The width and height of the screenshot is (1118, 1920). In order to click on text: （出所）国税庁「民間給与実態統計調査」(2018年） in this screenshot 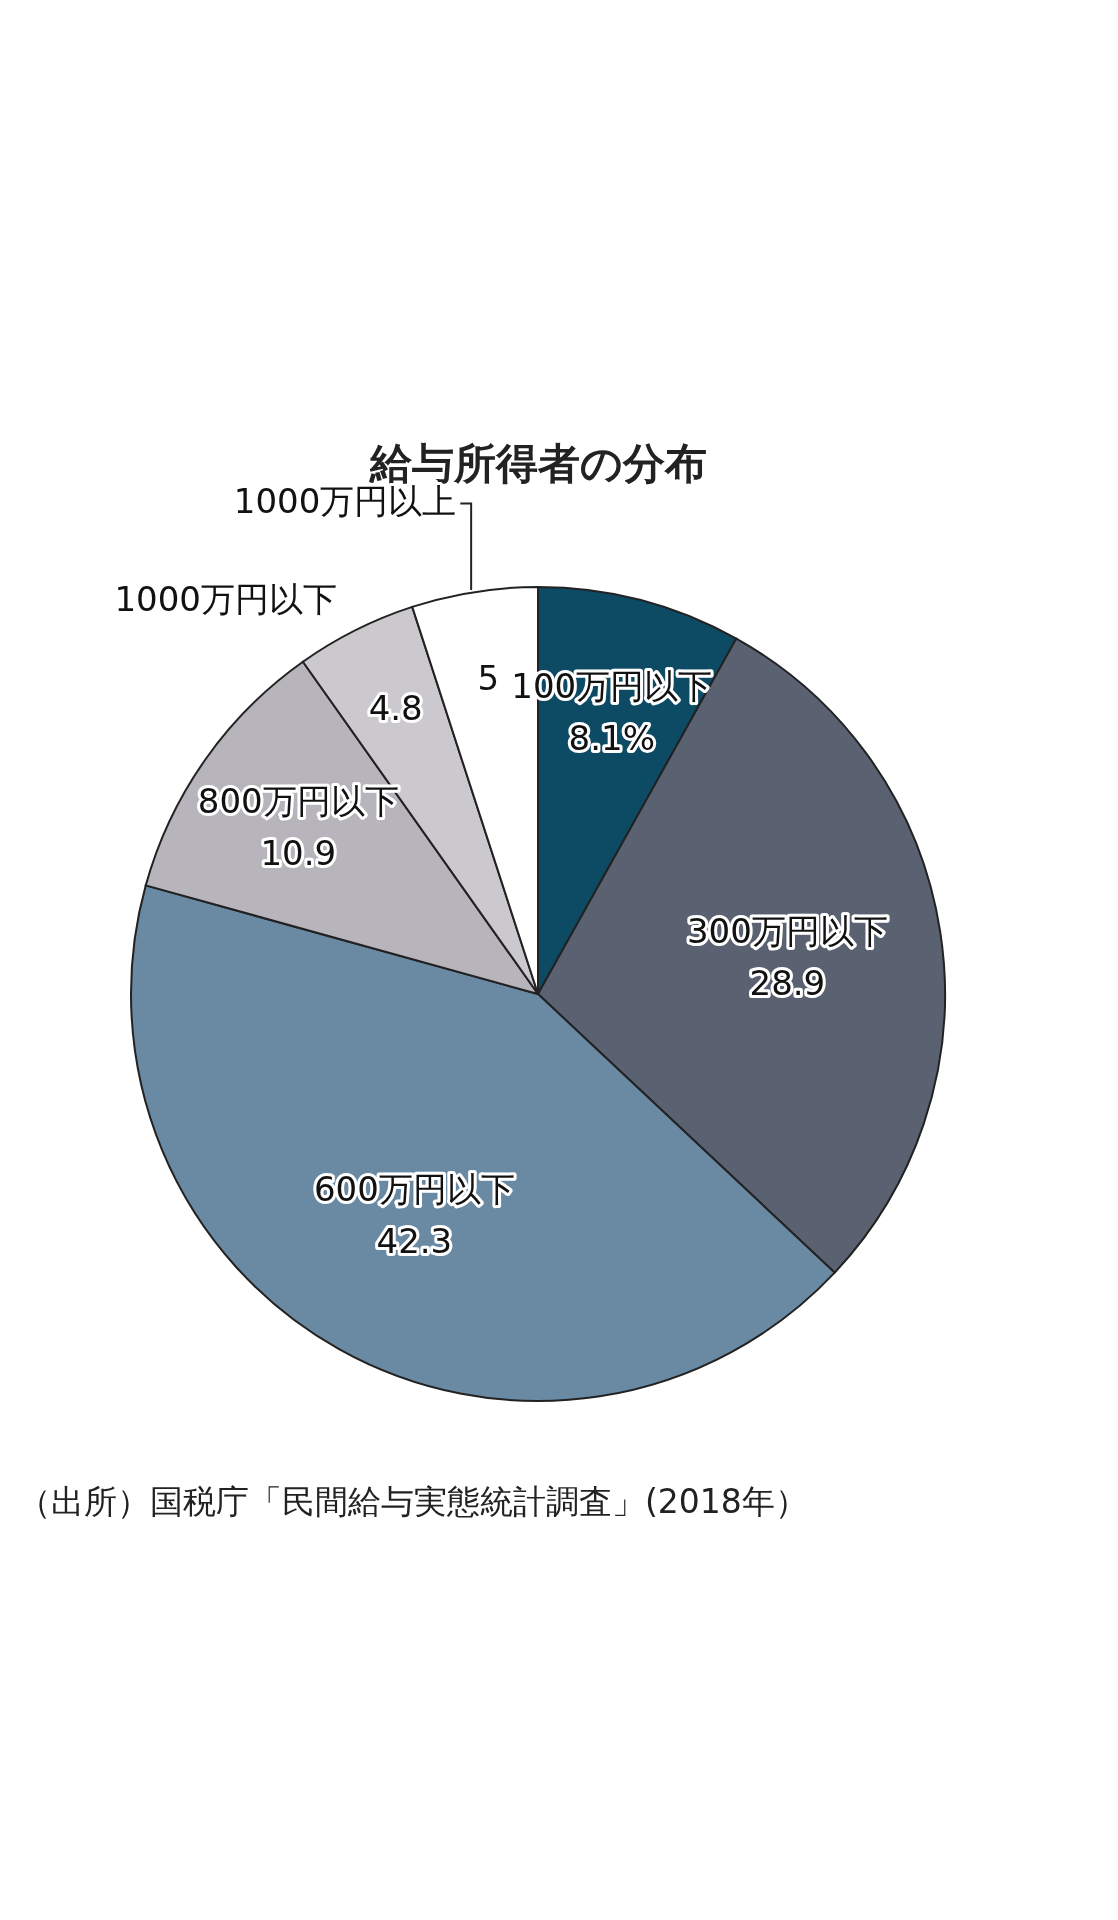, I will do `click(413, 1501)`.